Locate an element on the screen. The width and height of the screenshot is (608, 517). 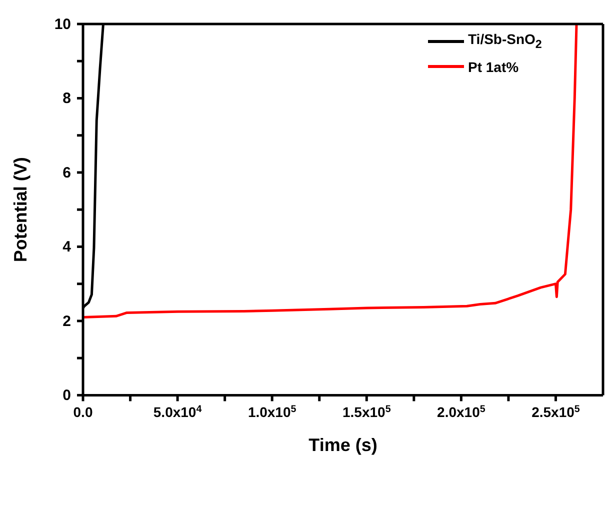
y-tick-label: 10 is located at coordinates (62, 24).